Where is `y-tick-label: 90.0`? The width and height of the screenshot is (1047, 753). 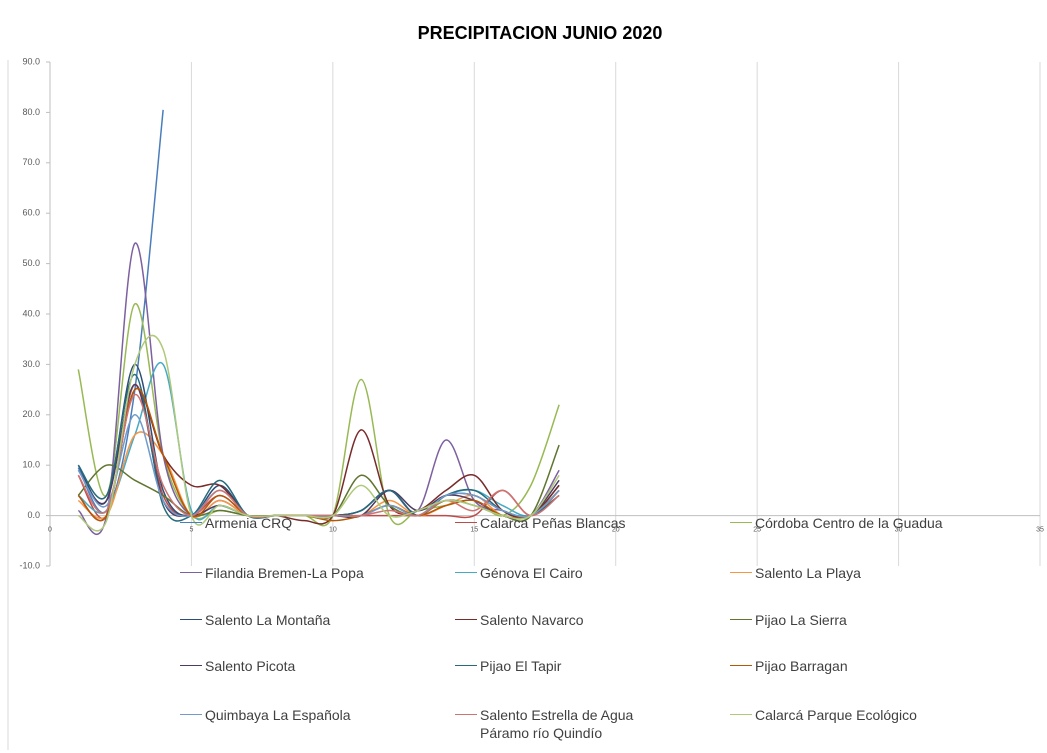
y-tick-label: 90.0 is located at coordinates (31, 61).